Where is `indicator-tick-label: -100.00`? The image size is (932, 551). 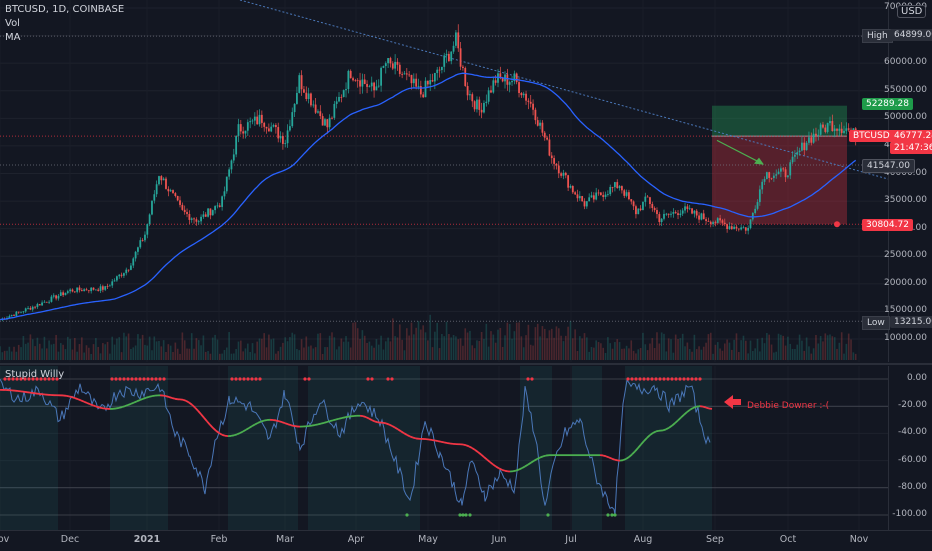 indicator-tick-label: -100.00 is located at coordinates (909, 514).